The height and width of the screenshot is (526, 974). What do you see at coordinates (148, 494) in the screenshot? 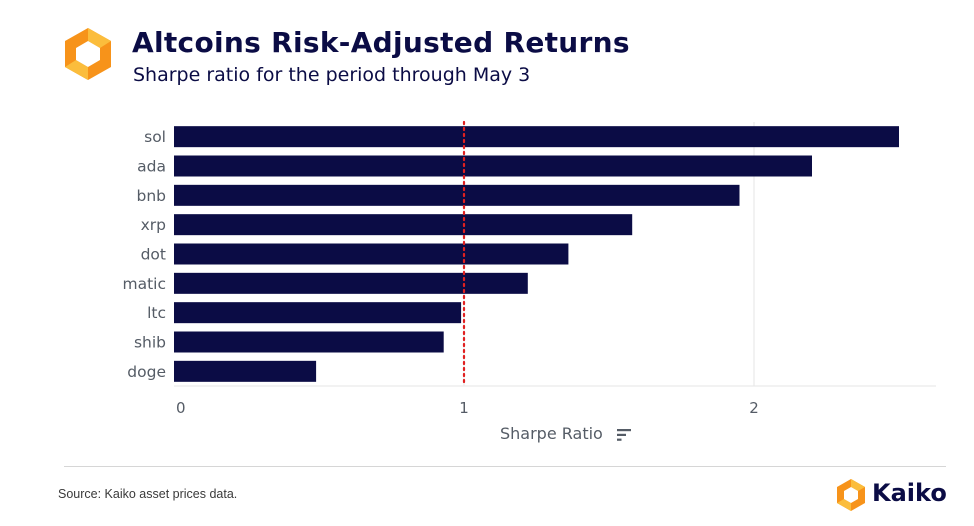
I see `source-note: Source: Kaiko asset prices data.` at bounding box center [148, 494].